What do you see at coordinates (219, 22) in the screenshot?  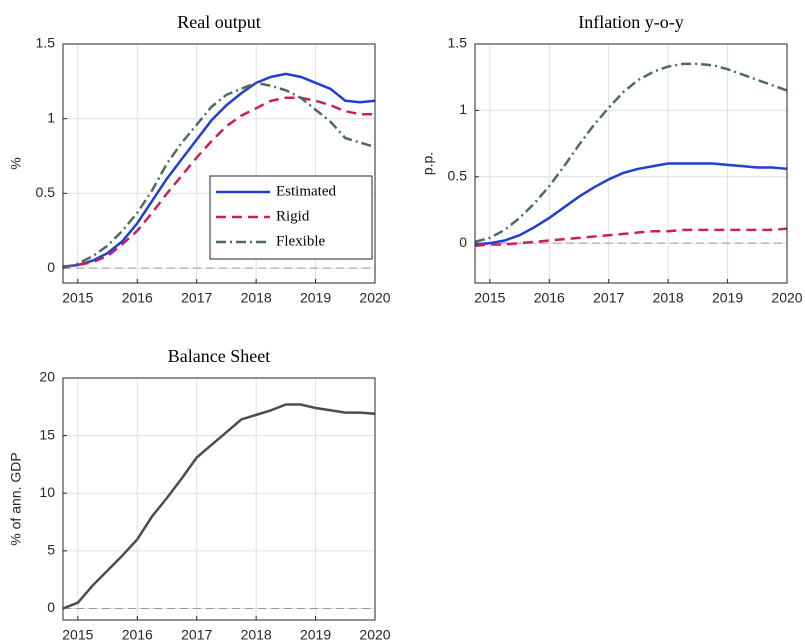 I see `chart-title: Real output` at bounding box center [219, 22].